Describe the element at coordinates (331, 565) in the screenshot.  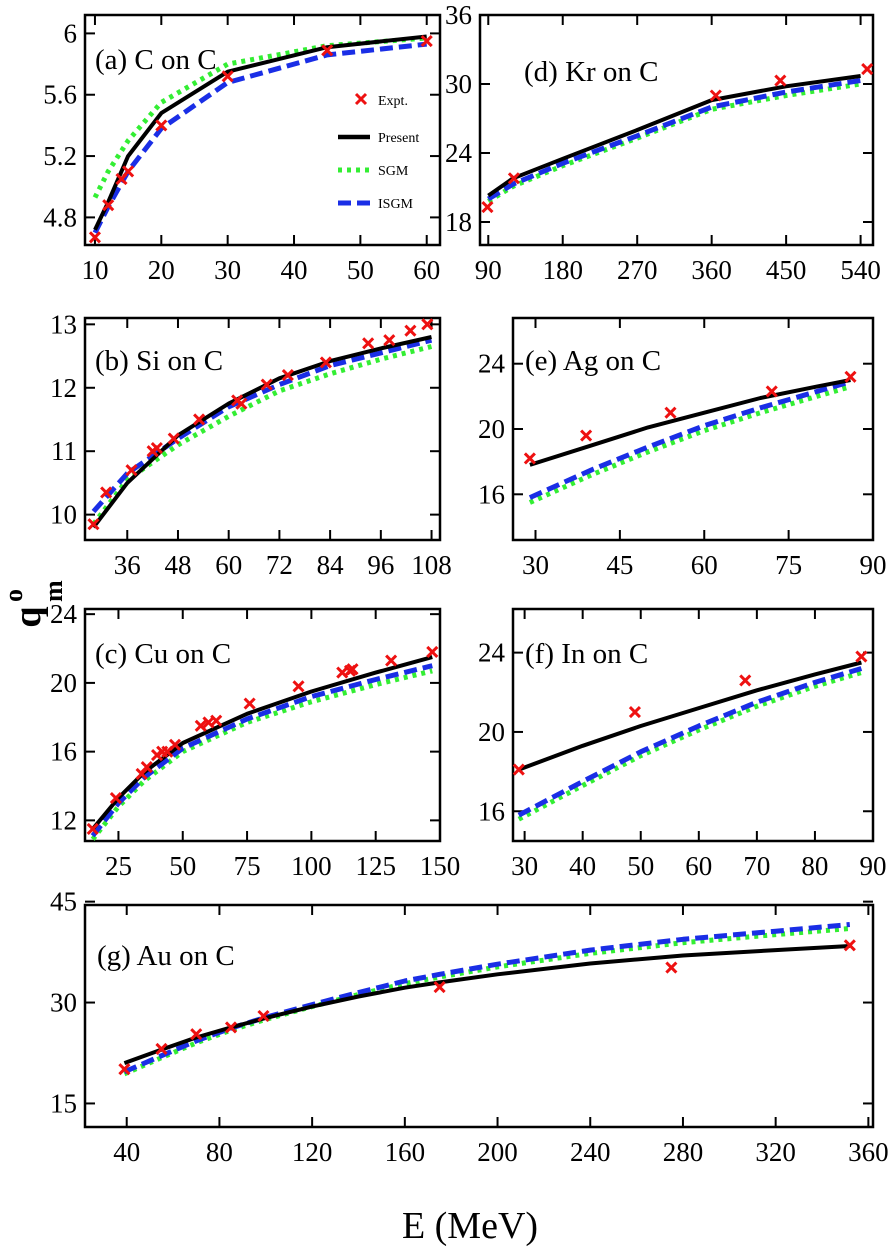
I see `x-tick-label: 84` at that location.